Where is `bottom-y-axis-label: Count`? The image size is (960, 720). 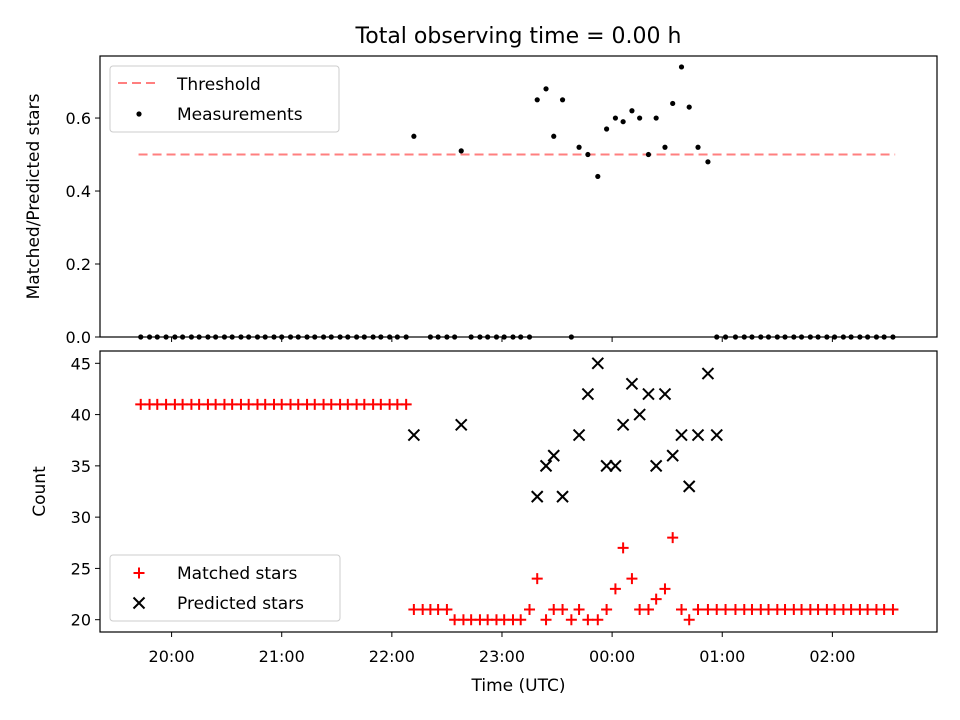 bottom-y-axis-label: Count is located at coordinates (40, 491).